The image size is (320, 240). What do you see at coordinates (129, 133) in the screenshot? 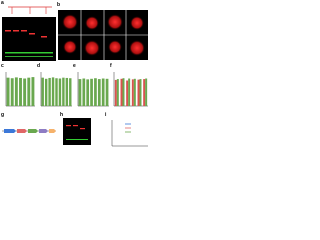
I see `panel-i-art` at bounding box center [129, 133].